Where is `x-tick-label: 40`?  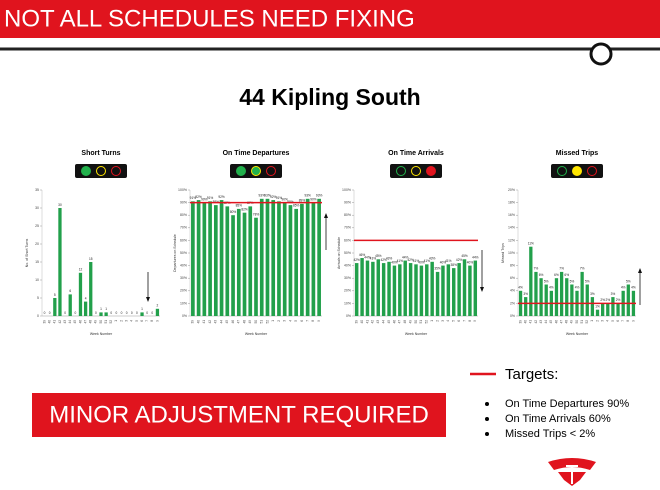
x-tick-label: 40 is located at coordinates (198, 322).